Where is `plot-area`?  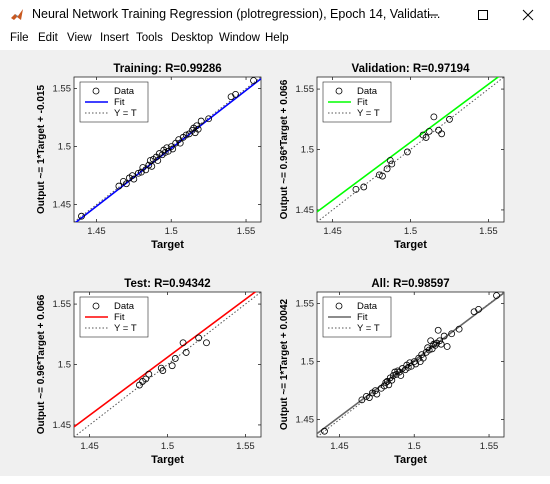 plot-area is located at coordinates (410, 149).